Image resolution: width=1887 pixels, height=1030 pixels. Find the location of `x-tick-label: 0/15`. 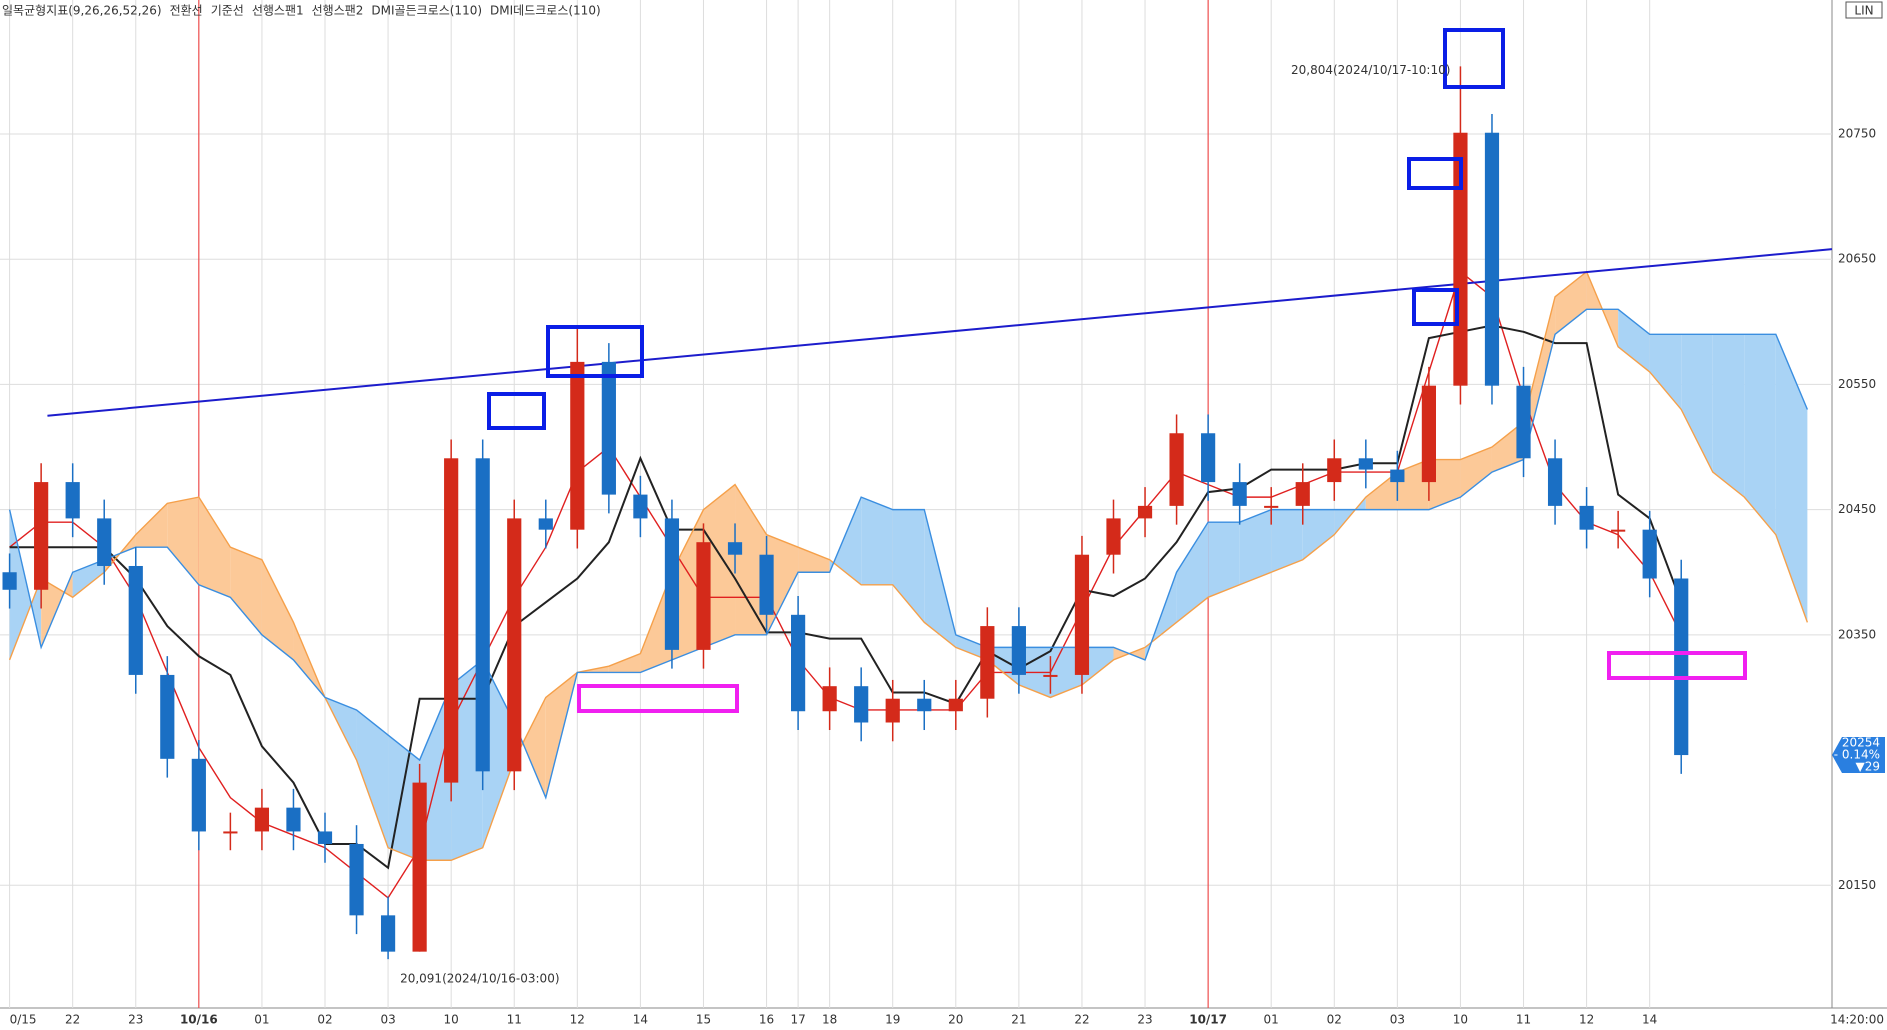

x-tick-label: 0/15 is located at coordinates (23, 1020).